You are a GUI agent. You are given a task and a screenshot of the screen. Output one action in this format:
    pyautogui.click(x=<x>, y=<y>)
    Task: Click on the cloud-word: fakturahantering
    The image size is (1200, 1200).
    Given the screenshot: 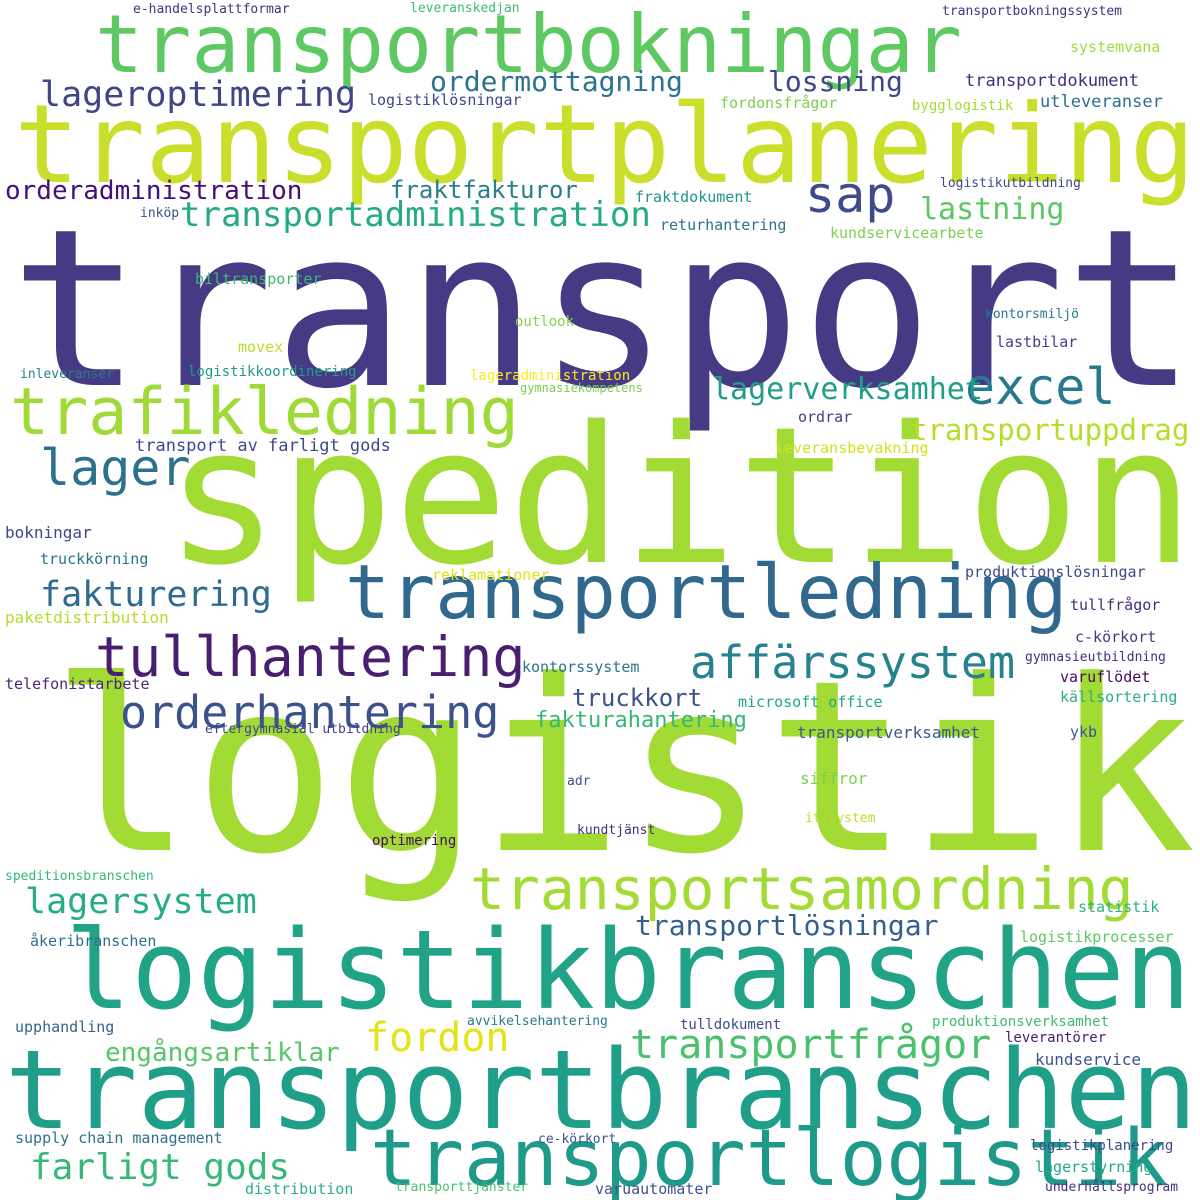 What is the action you would take?
    pyautogui.click(x=641, y=720)
    